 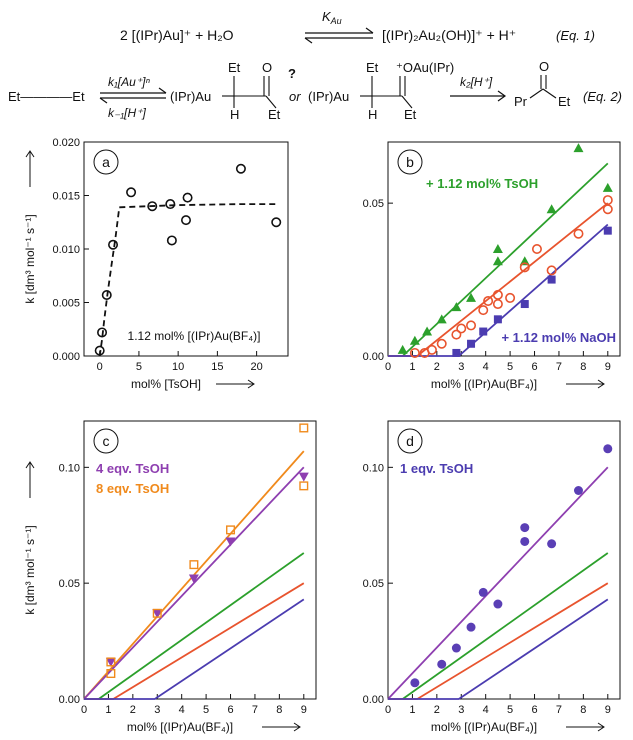 What do you see at coordinates (372, 67) in the screenshot?
I see `int2-et: Et` at bounding box center [372, 67].